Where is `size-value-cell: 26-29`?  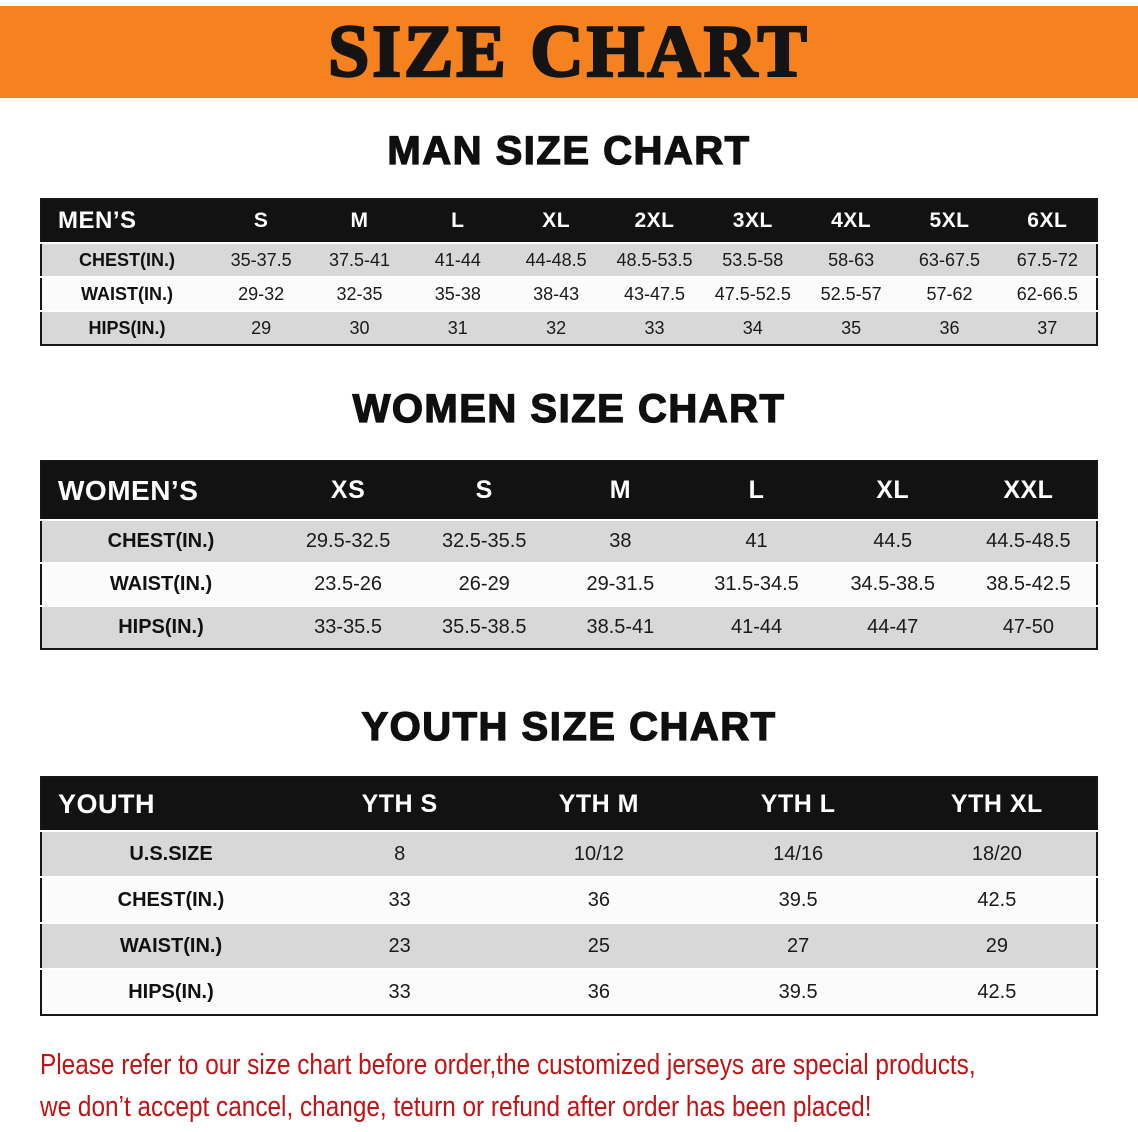 size-value-cell: 26-29 is located at coordinates (484, 584).